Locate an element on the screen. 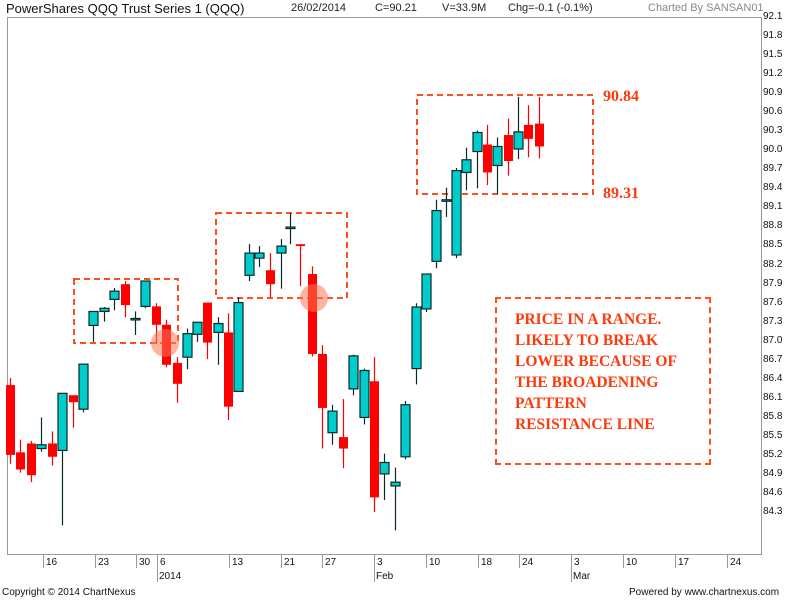 The width and height of the screenshot is (800, 600). quote-date: 26/02/2014 is located at coordinates (319, 8).